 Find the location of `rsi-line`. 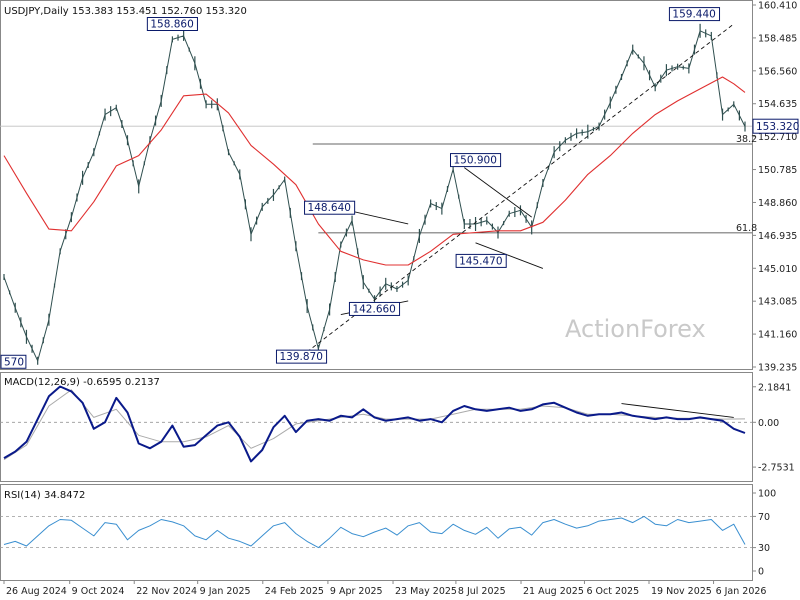

rsi-line is located at coordinates (374, 532).